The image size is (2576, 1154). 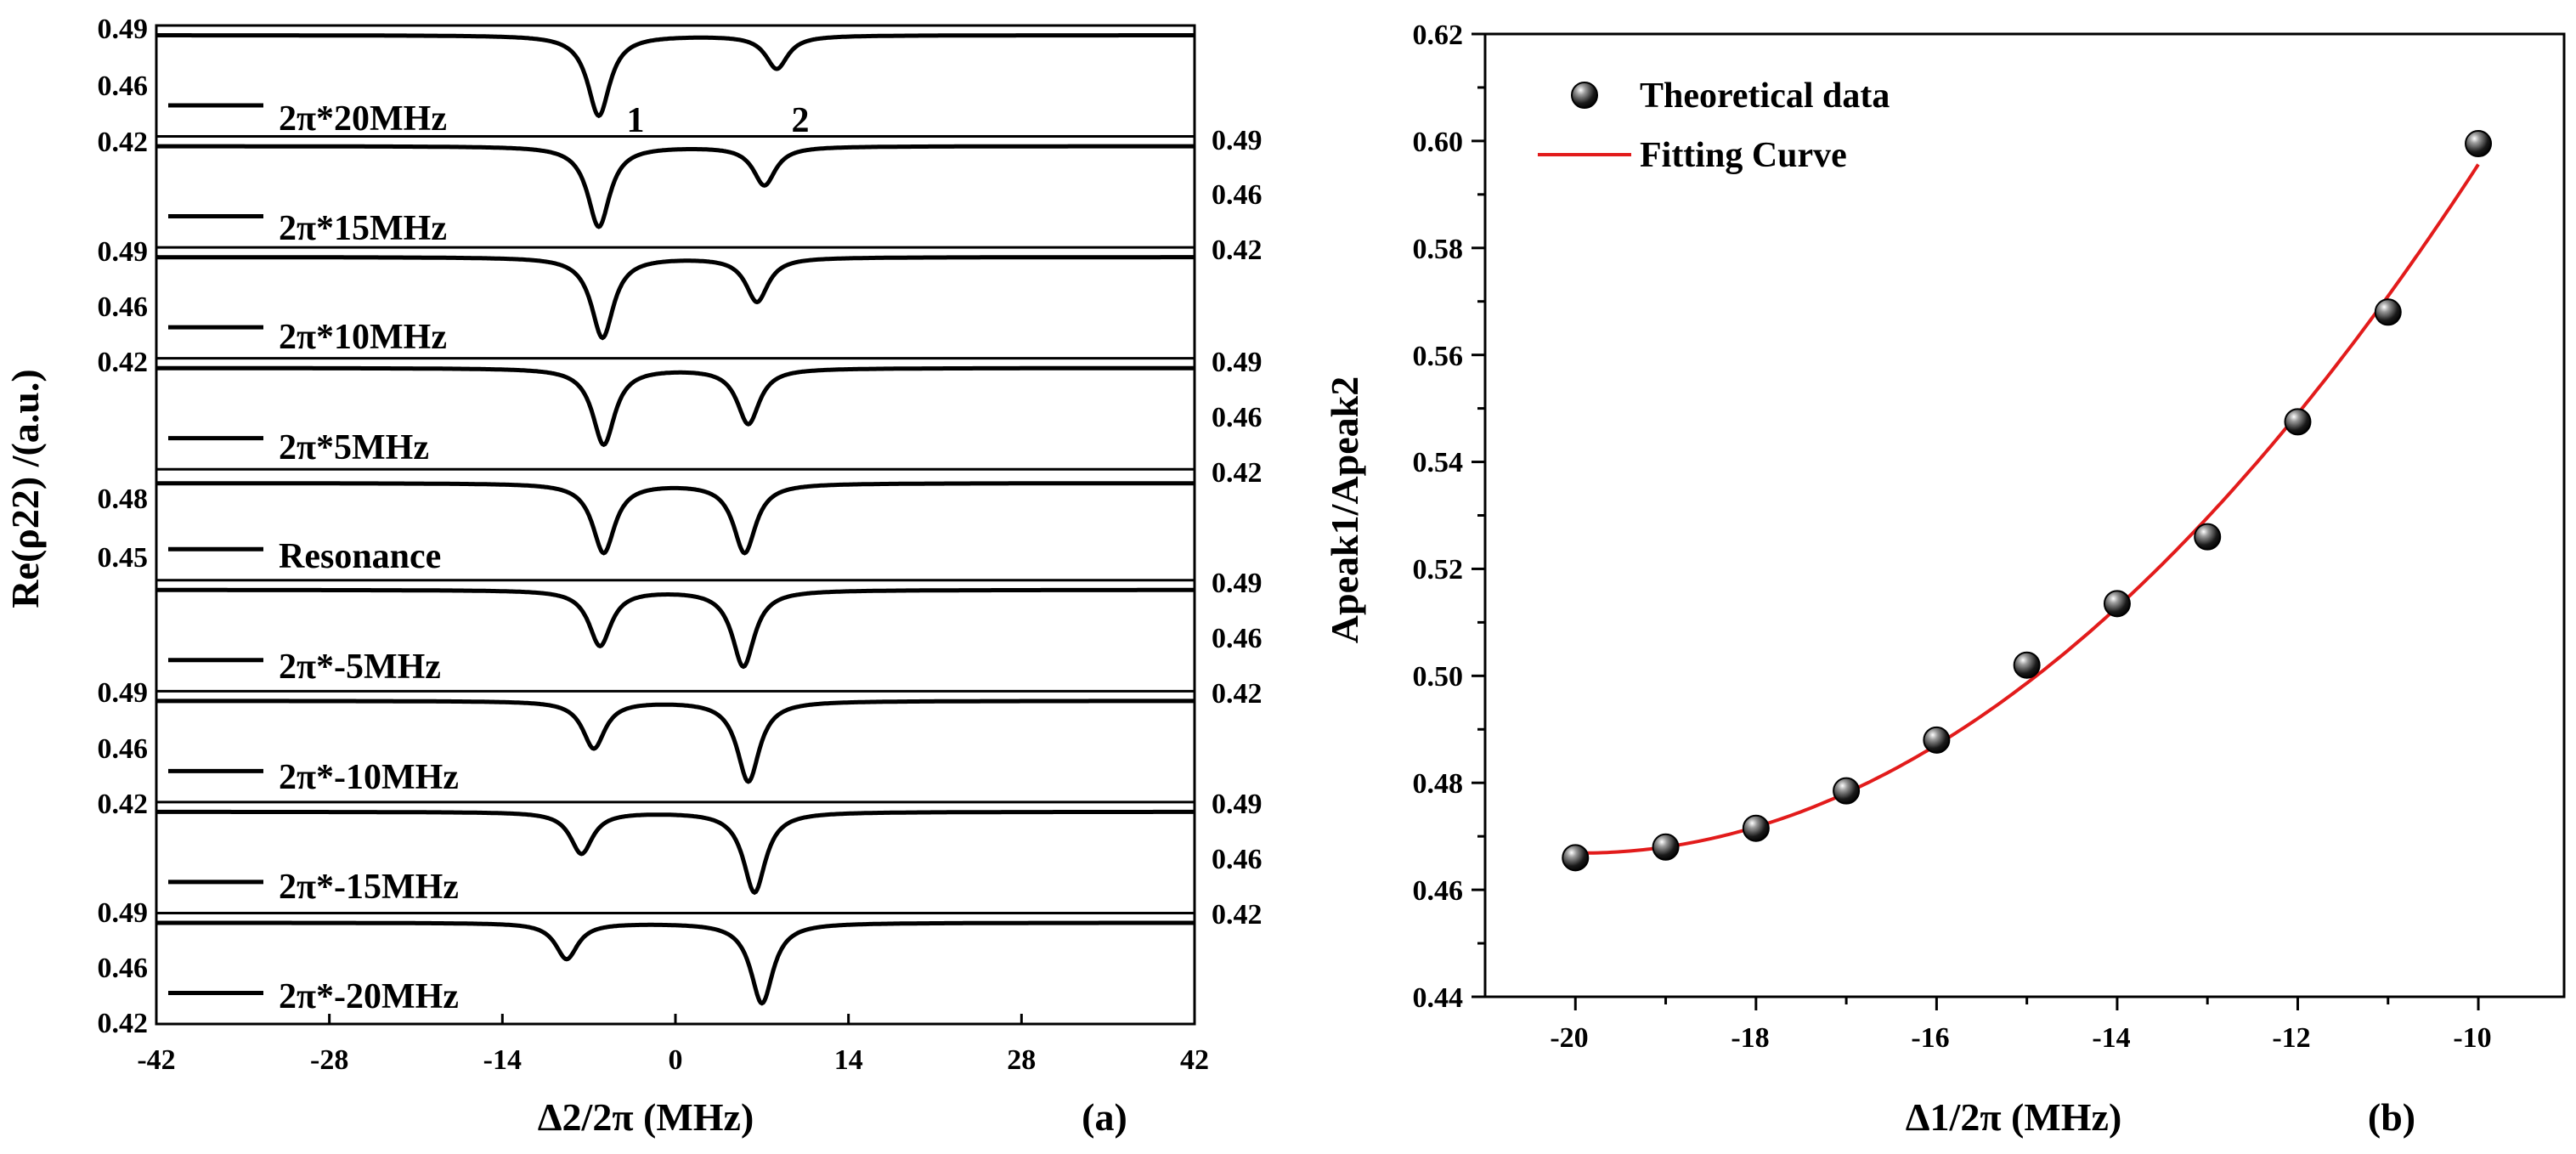 I want to click on b-xtick-label: -16, so click(x=1930, y=1038).